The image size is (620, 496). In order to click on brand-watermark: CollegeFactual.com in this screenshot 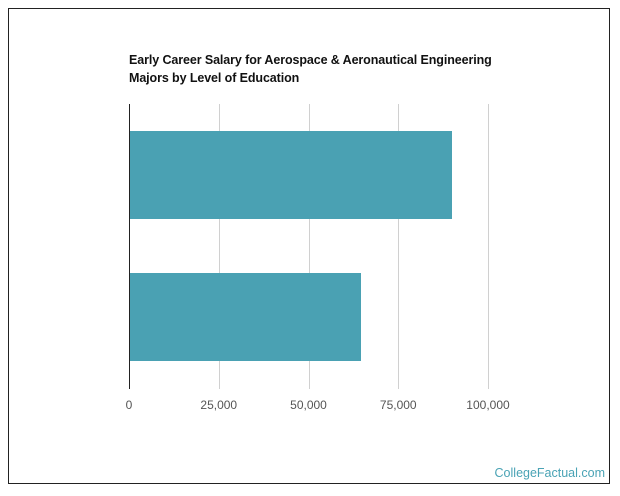, I will do `click(549, 473)`.